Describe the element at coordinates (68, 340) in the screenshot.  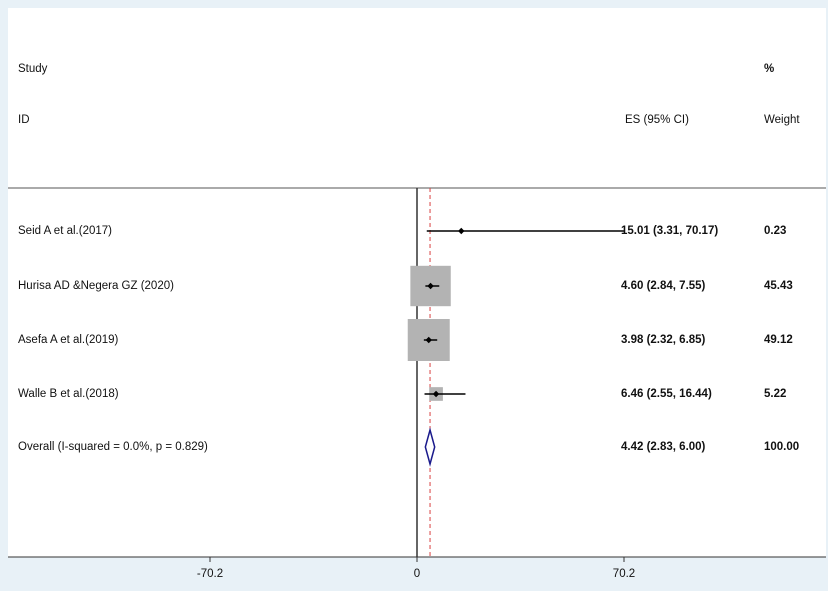
I see `study-label: Asefa A et al.(2019)` at that location.